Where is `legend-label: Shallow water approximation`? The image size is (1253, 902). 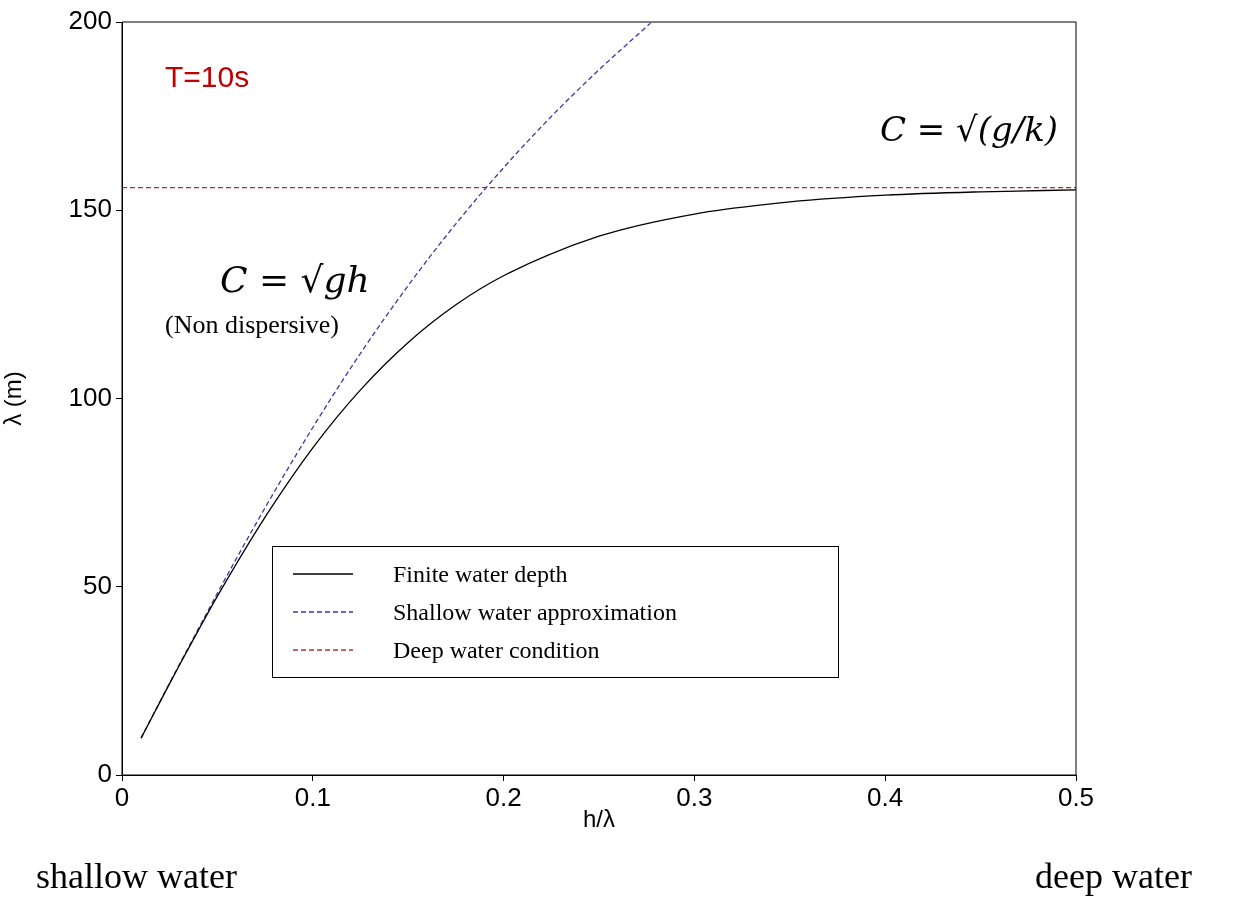 legend-label: Shallow water approximation is located at coordinates (535, 612).